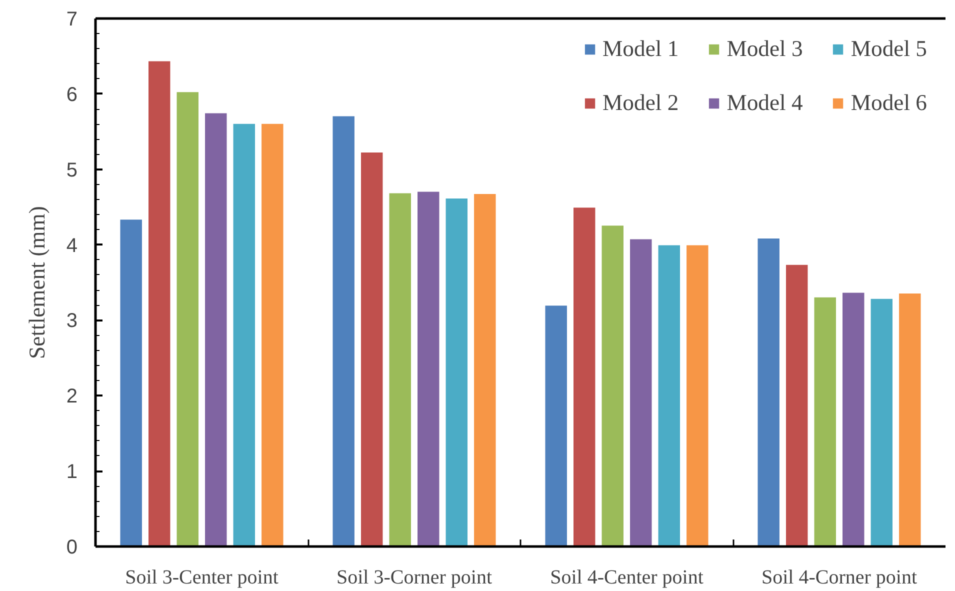  Describe the element at coordinates (72, 547) in the screenshot. I see `y-tick-label: 0` at that location.